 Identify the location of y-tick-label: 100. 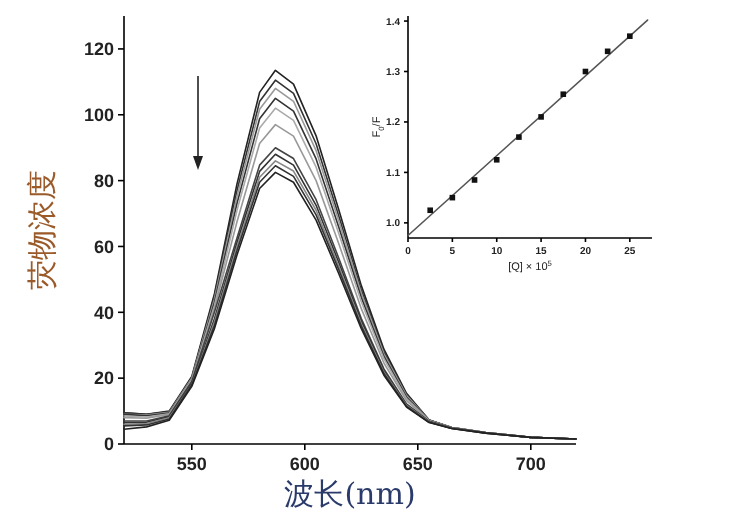
(98, 115).